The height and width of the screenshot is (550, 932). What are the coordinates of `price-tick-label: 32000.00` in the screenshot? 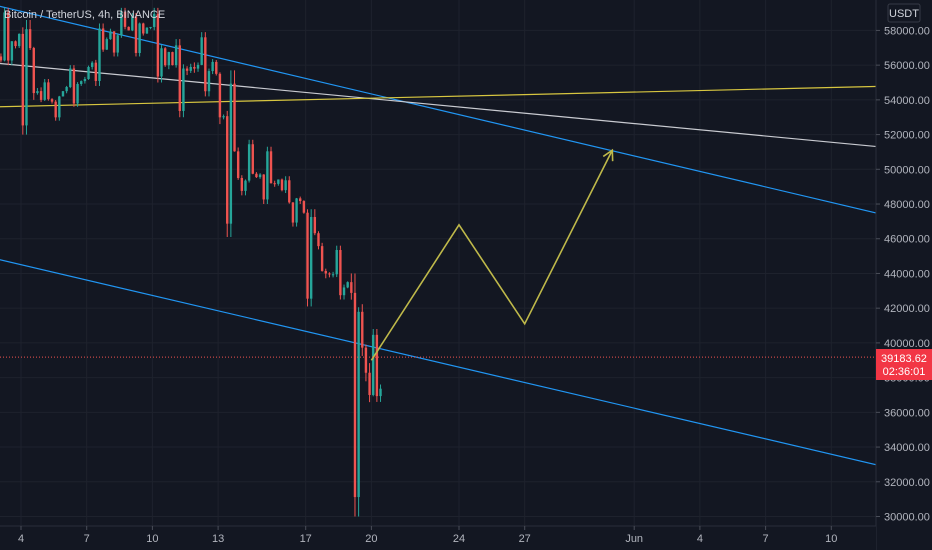 It's located at (907, 483).